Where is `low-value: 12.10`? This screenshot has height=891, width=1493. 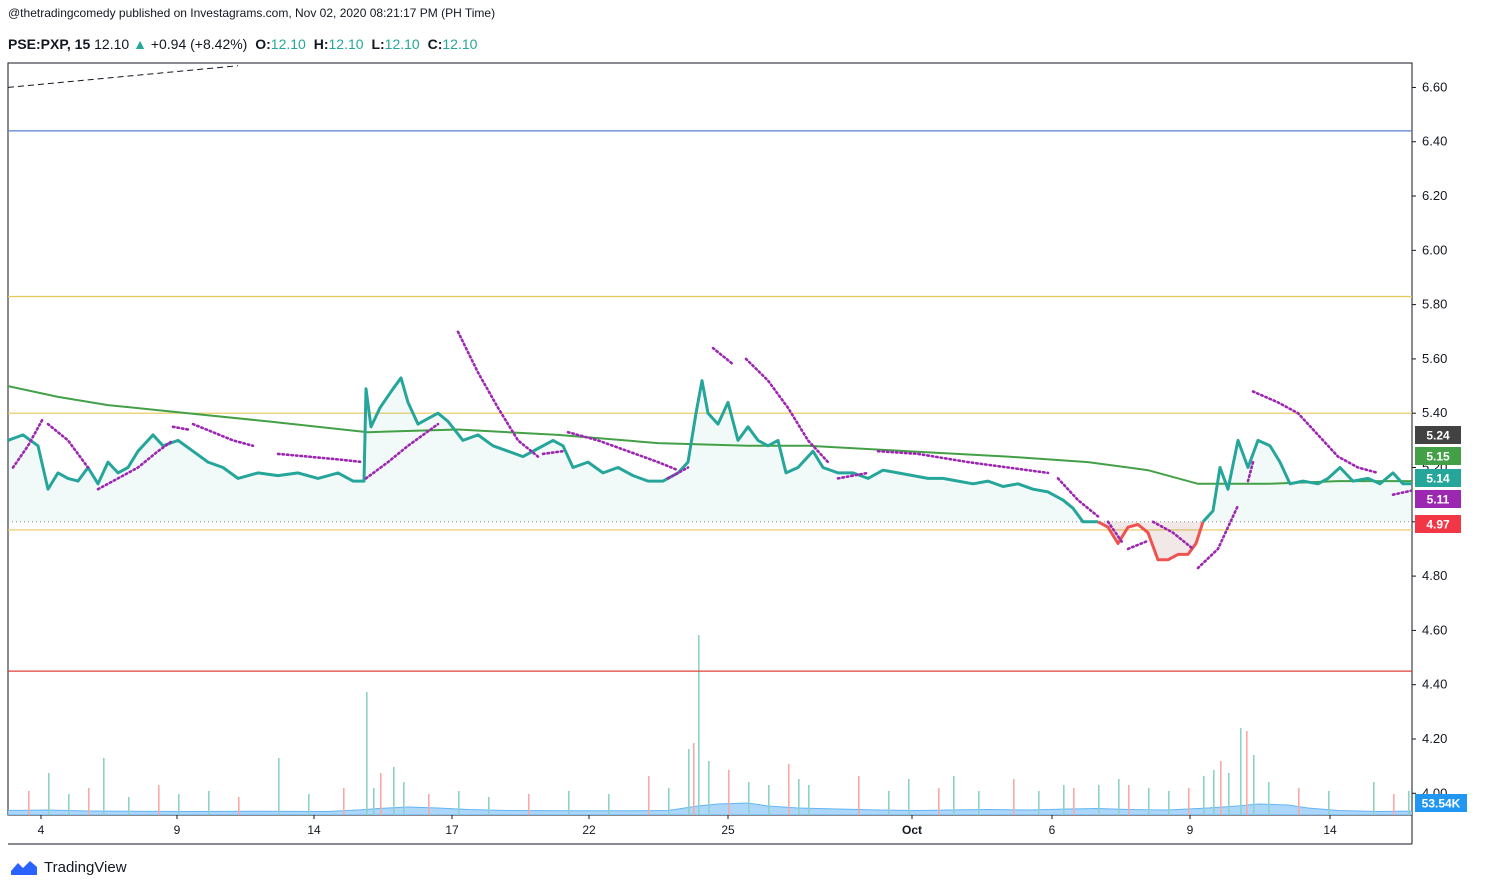
low-value: 12.10 is located at coordinates (402, 44).